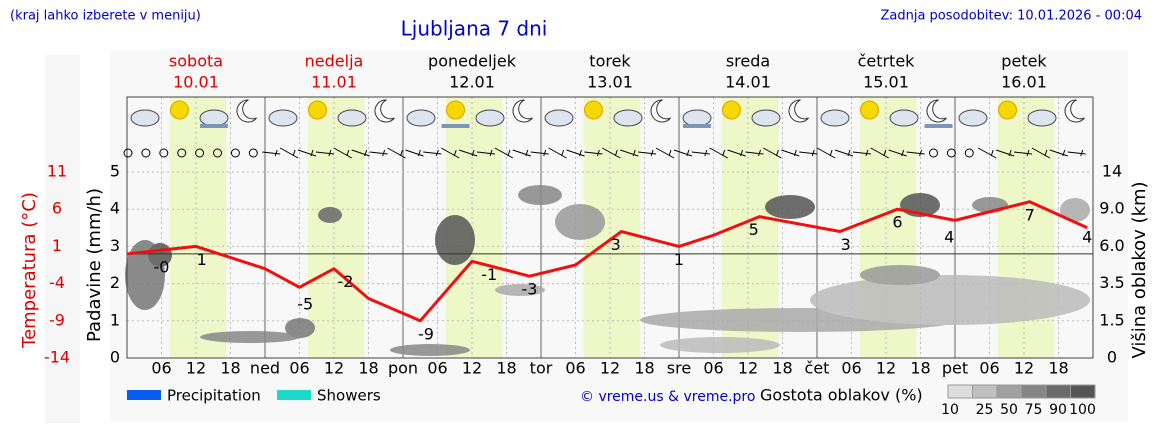 The image size is (1152, 443). I want to click on day-name: sreda, so click(748, 61).